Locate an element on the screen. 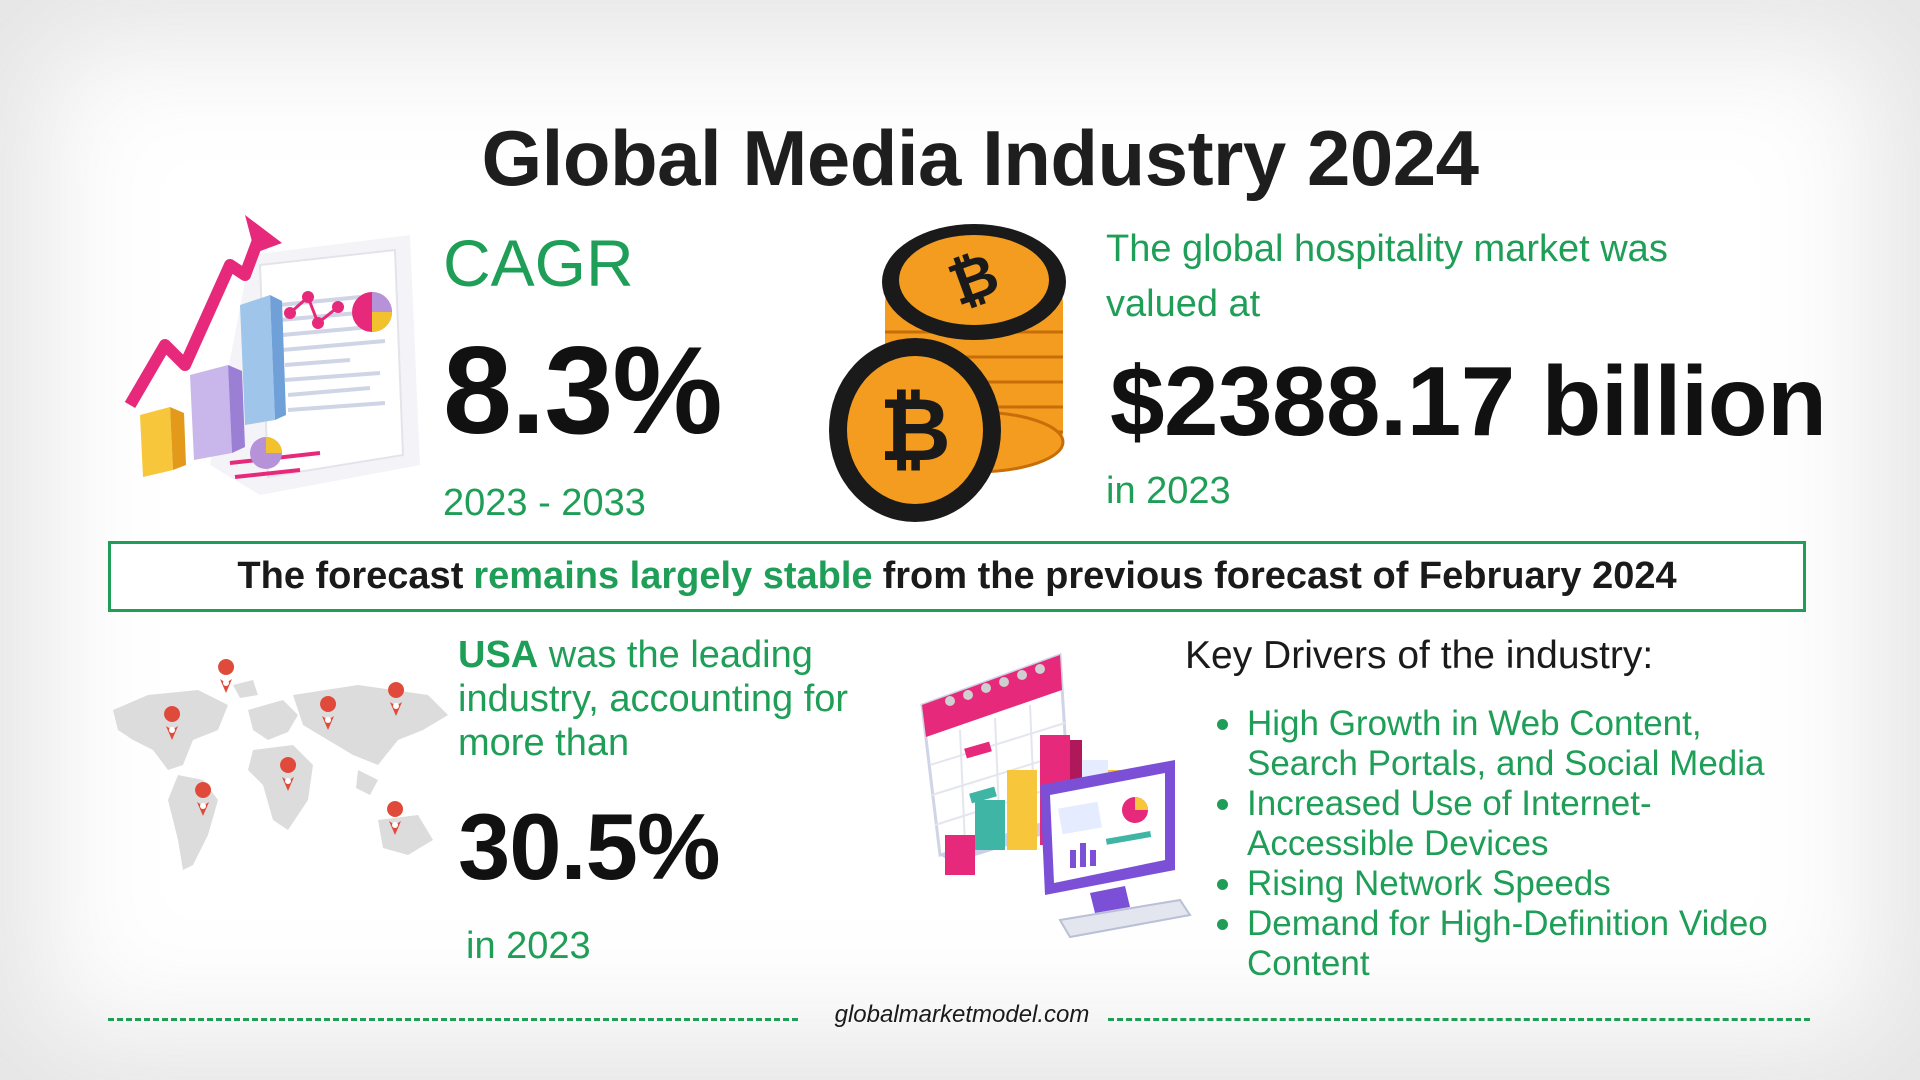 The height and width of the screenshot is (1080, 1920). cagr-period: 2023 - 2033 is located at coordinates (544, 503).